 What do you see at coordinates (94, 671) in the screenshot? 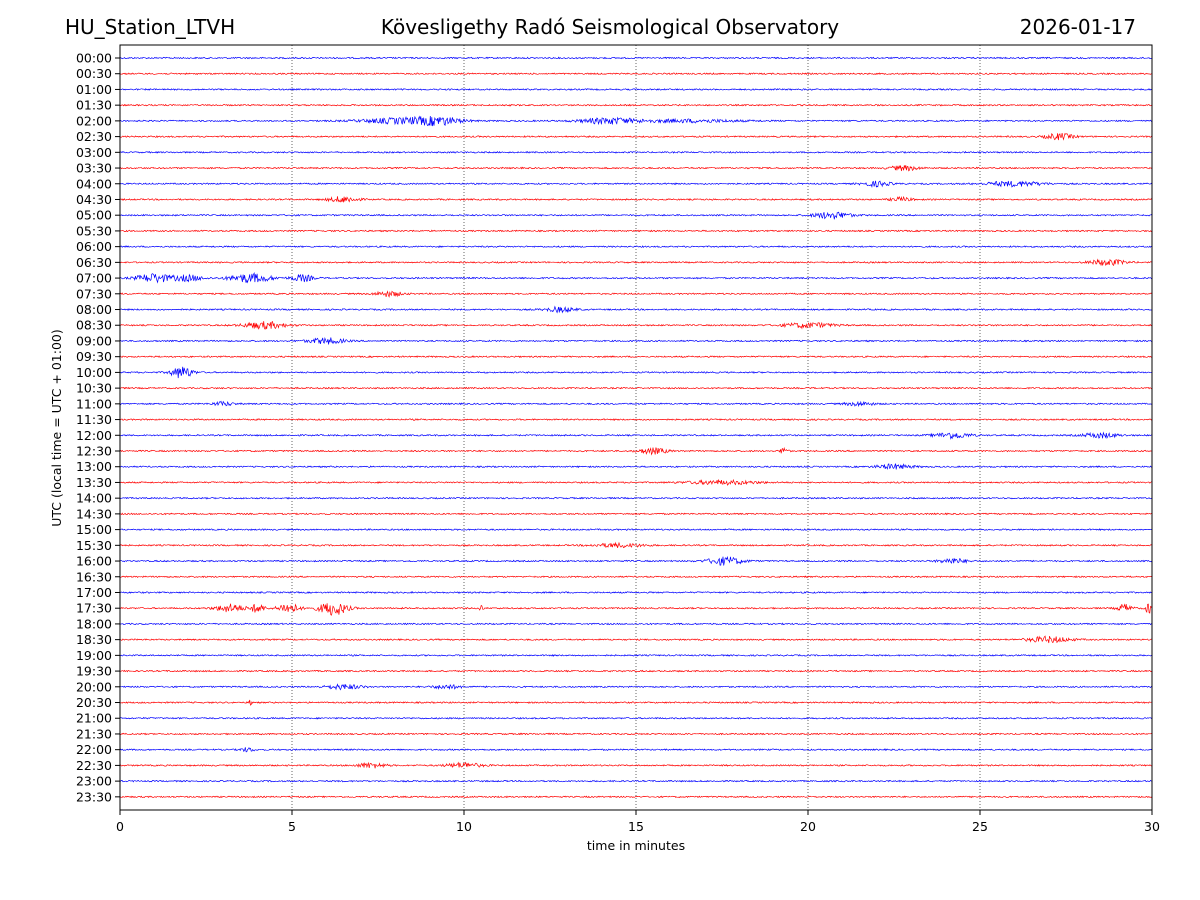
I see `y-tick-label: 19:30` at bounding box center [94, 671].